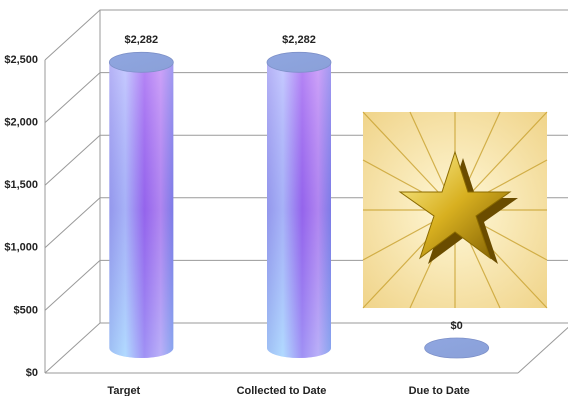 The width and height of the screenshot is (568, 396). Describe the element at coordinates (21, 248) in the screenshot. I see `y-tick-label: $1,000` at that location.